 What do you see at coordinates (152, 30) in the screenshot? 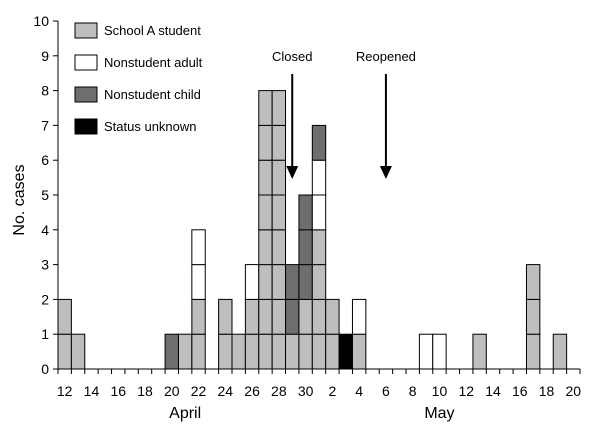
I see `legend-label: School A student` at bounding box center [152, 30].